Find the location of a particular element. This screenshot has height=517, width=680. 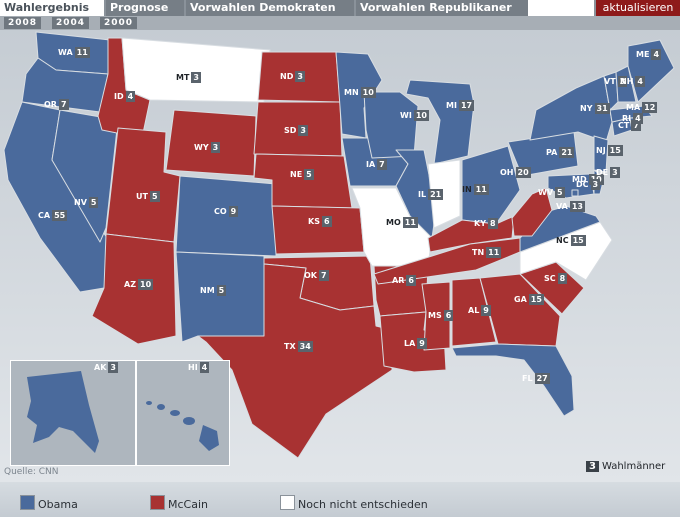

state-abbr: IN is located at coordinates (467, 189).